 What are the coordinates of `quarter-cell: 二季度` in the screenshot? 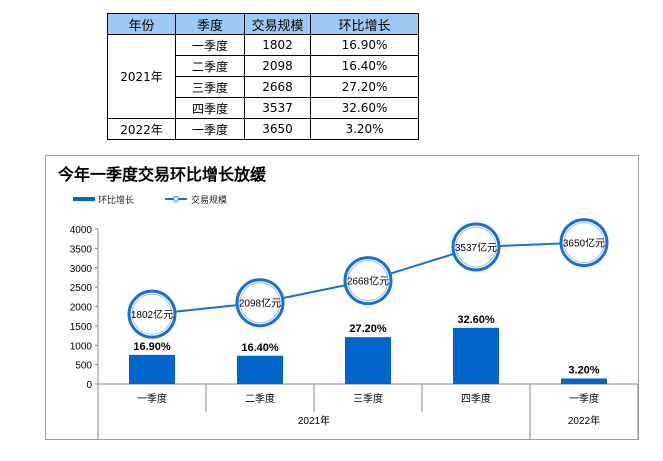 It's located at (210, 66).